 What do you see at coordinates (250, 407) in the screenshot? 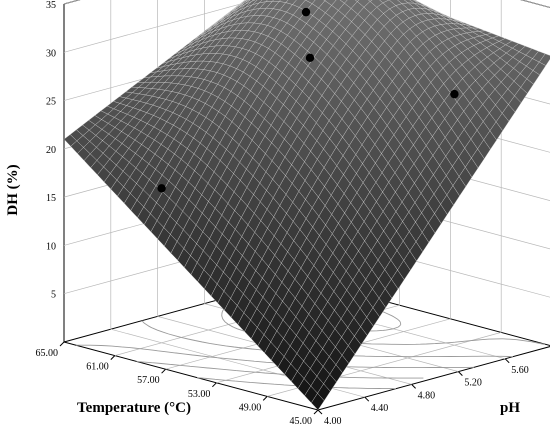
I see `x-tick-label: 49.00` at bounding box center [250, 407].